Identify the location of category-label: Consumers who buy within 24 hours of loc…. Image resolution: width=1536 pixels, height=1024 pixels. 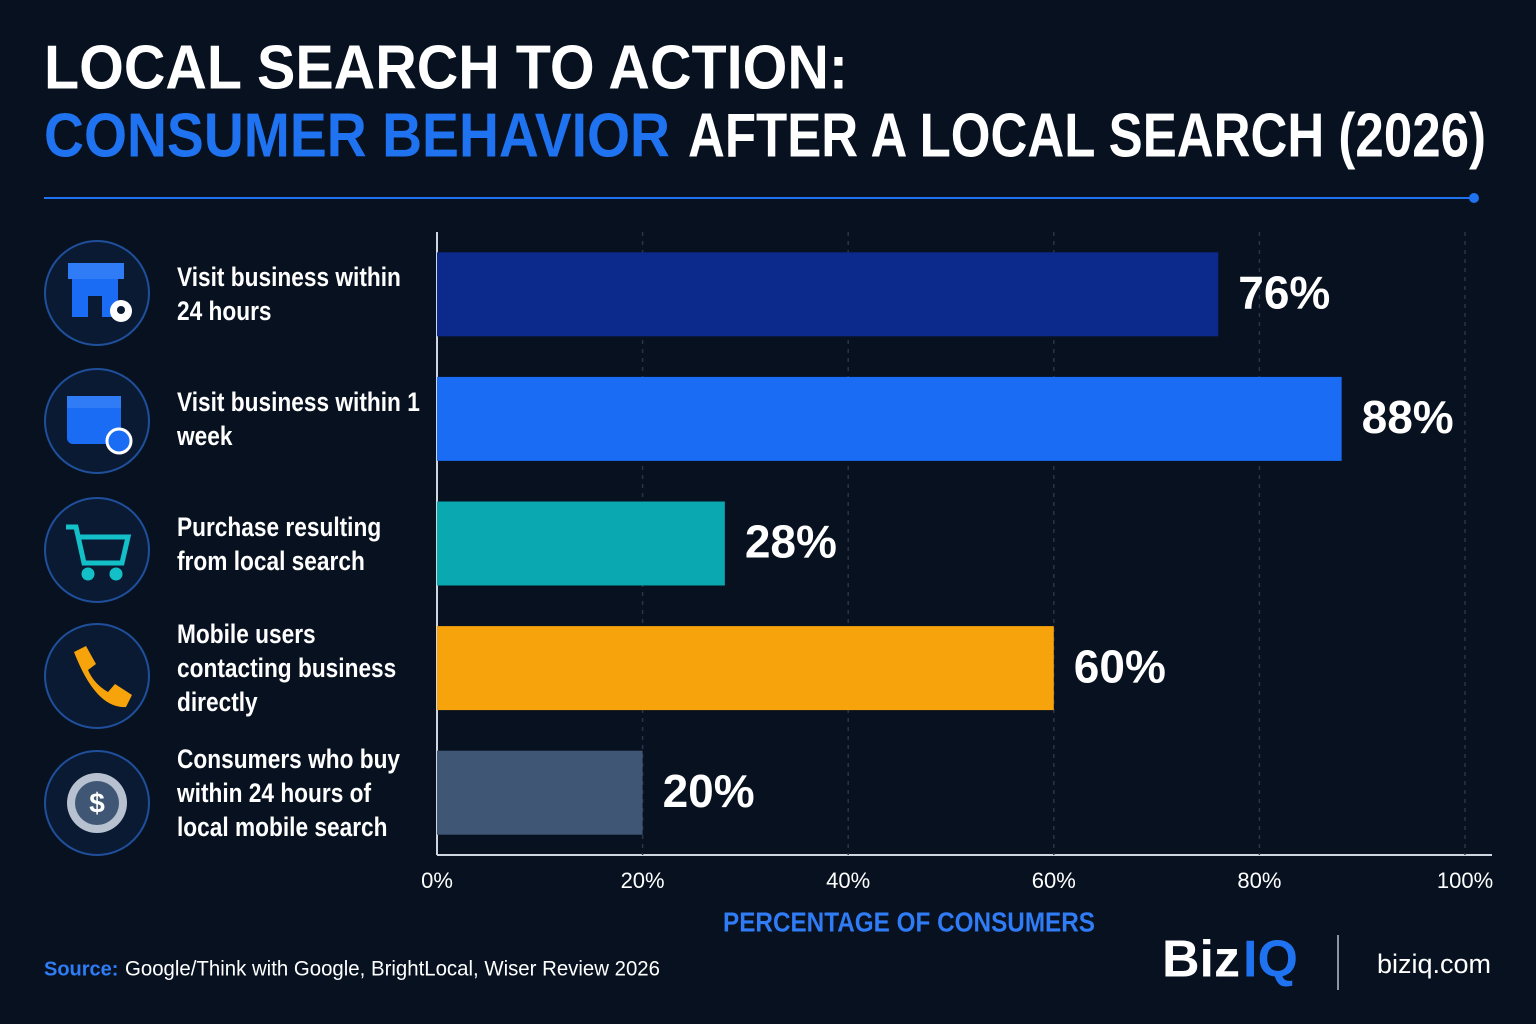
(289, 792).